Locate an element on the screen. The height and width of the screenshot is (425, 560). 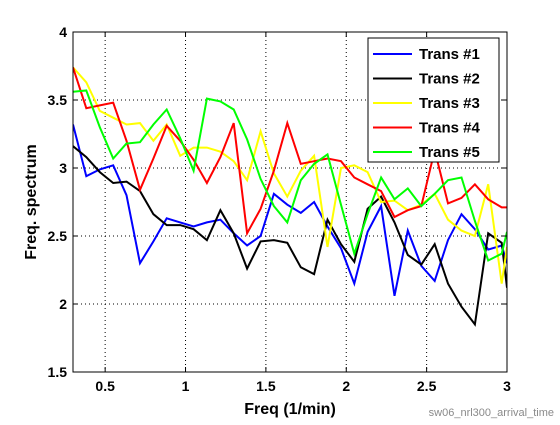
y-tick-label: 1.5 is located at coordinates (58, 372).